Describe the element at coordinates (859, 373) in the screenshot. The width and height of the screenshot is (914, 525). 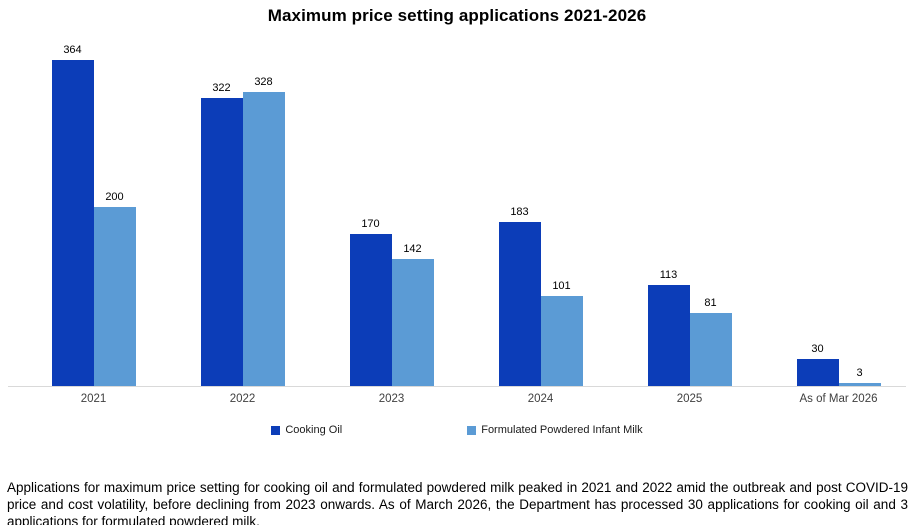
I see `bar-value-label: 3` at that location.